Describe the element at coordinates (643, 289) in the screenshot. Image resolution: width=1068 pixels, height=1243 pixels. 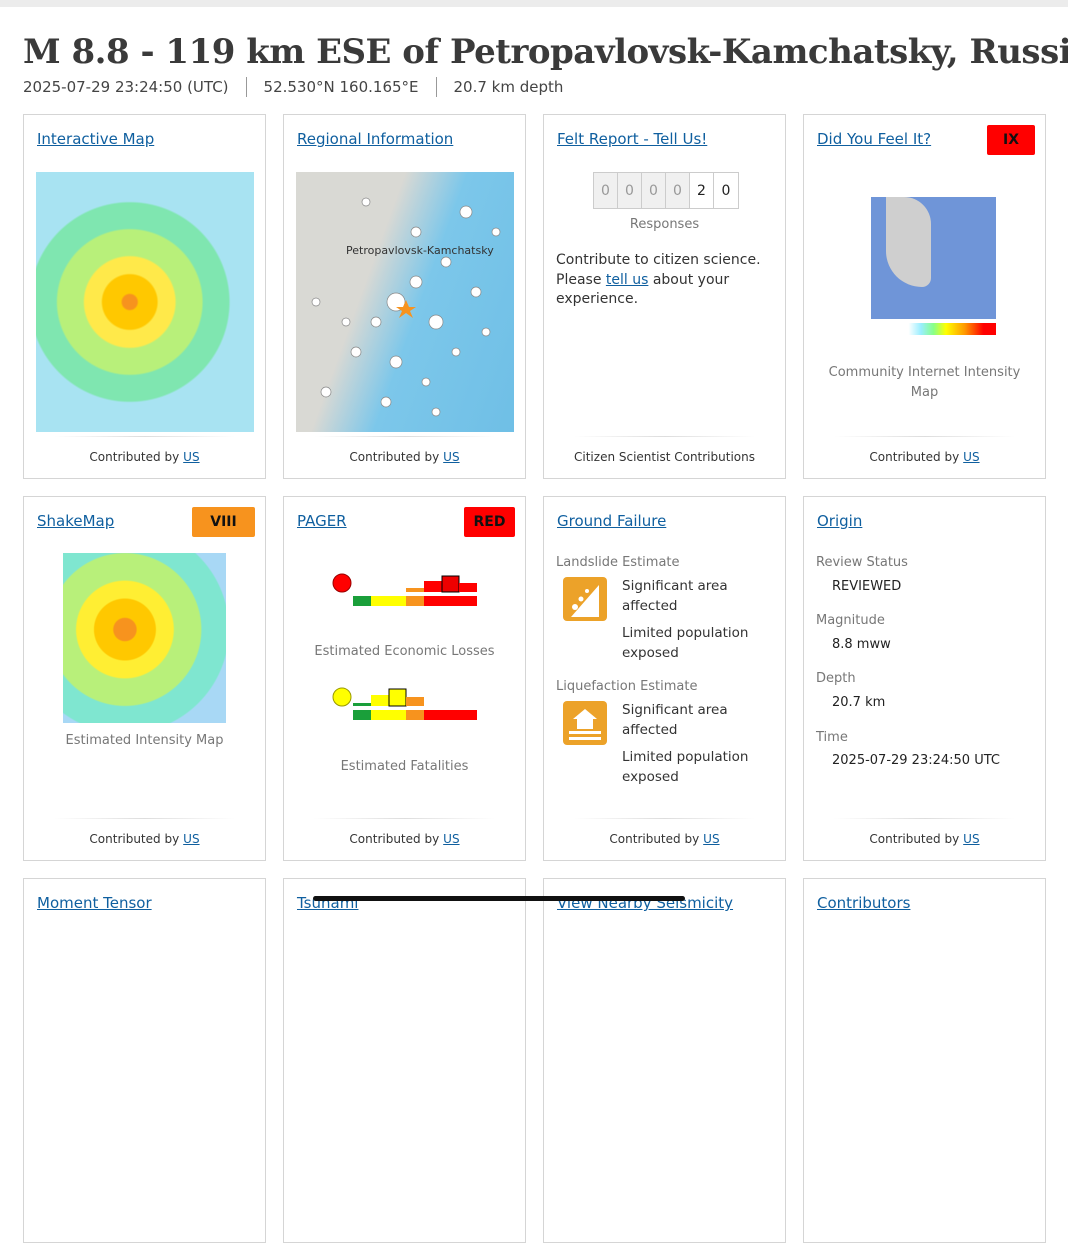
I see `felt-text: about your experience.` at that location.